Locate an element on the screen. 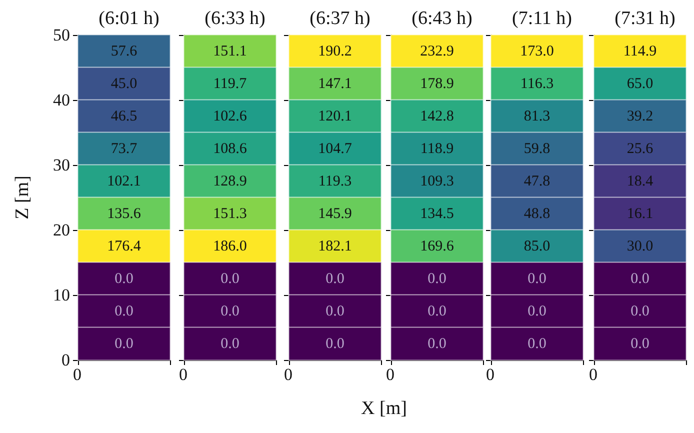 The image size is (694, 433). data-label: 176.4 is located at coordinates (124, 246).